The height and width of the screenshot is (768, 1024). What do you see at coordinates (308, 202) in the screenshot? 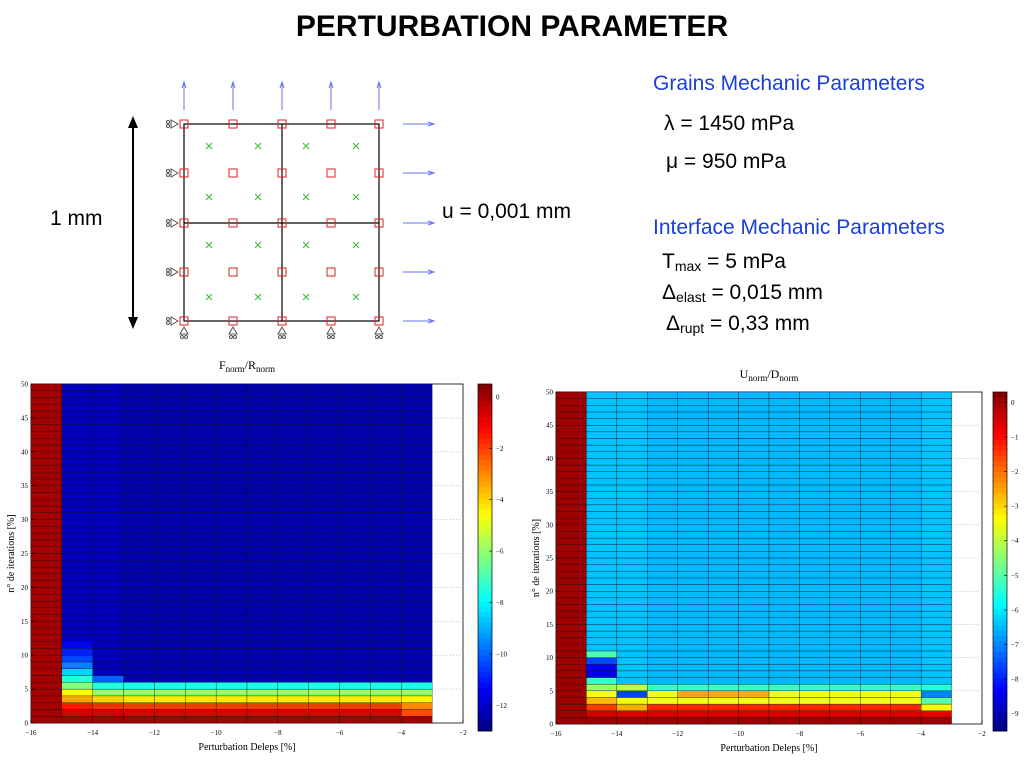
I see `load-arrows` at bounding box center [308, 202].